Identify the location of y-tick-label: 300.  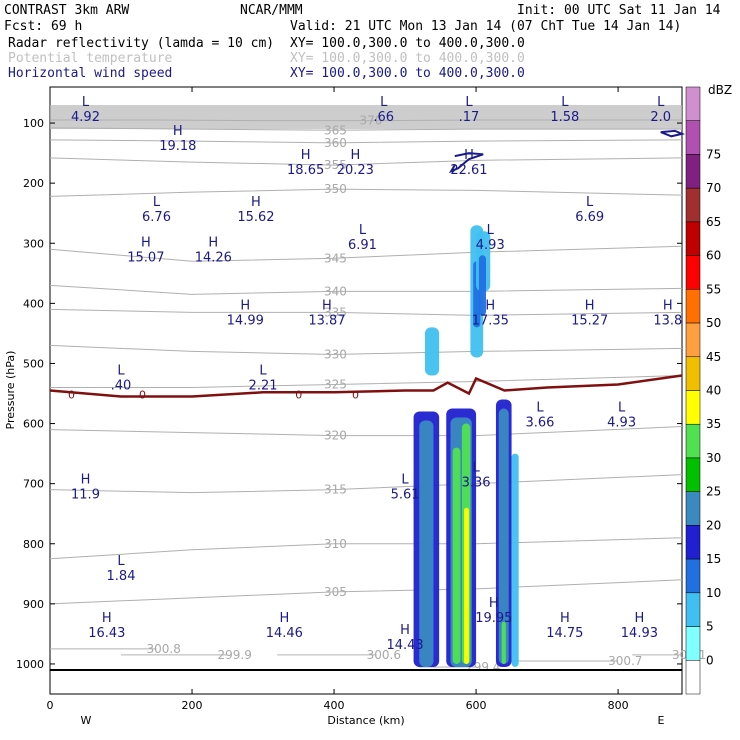
(33, 243).